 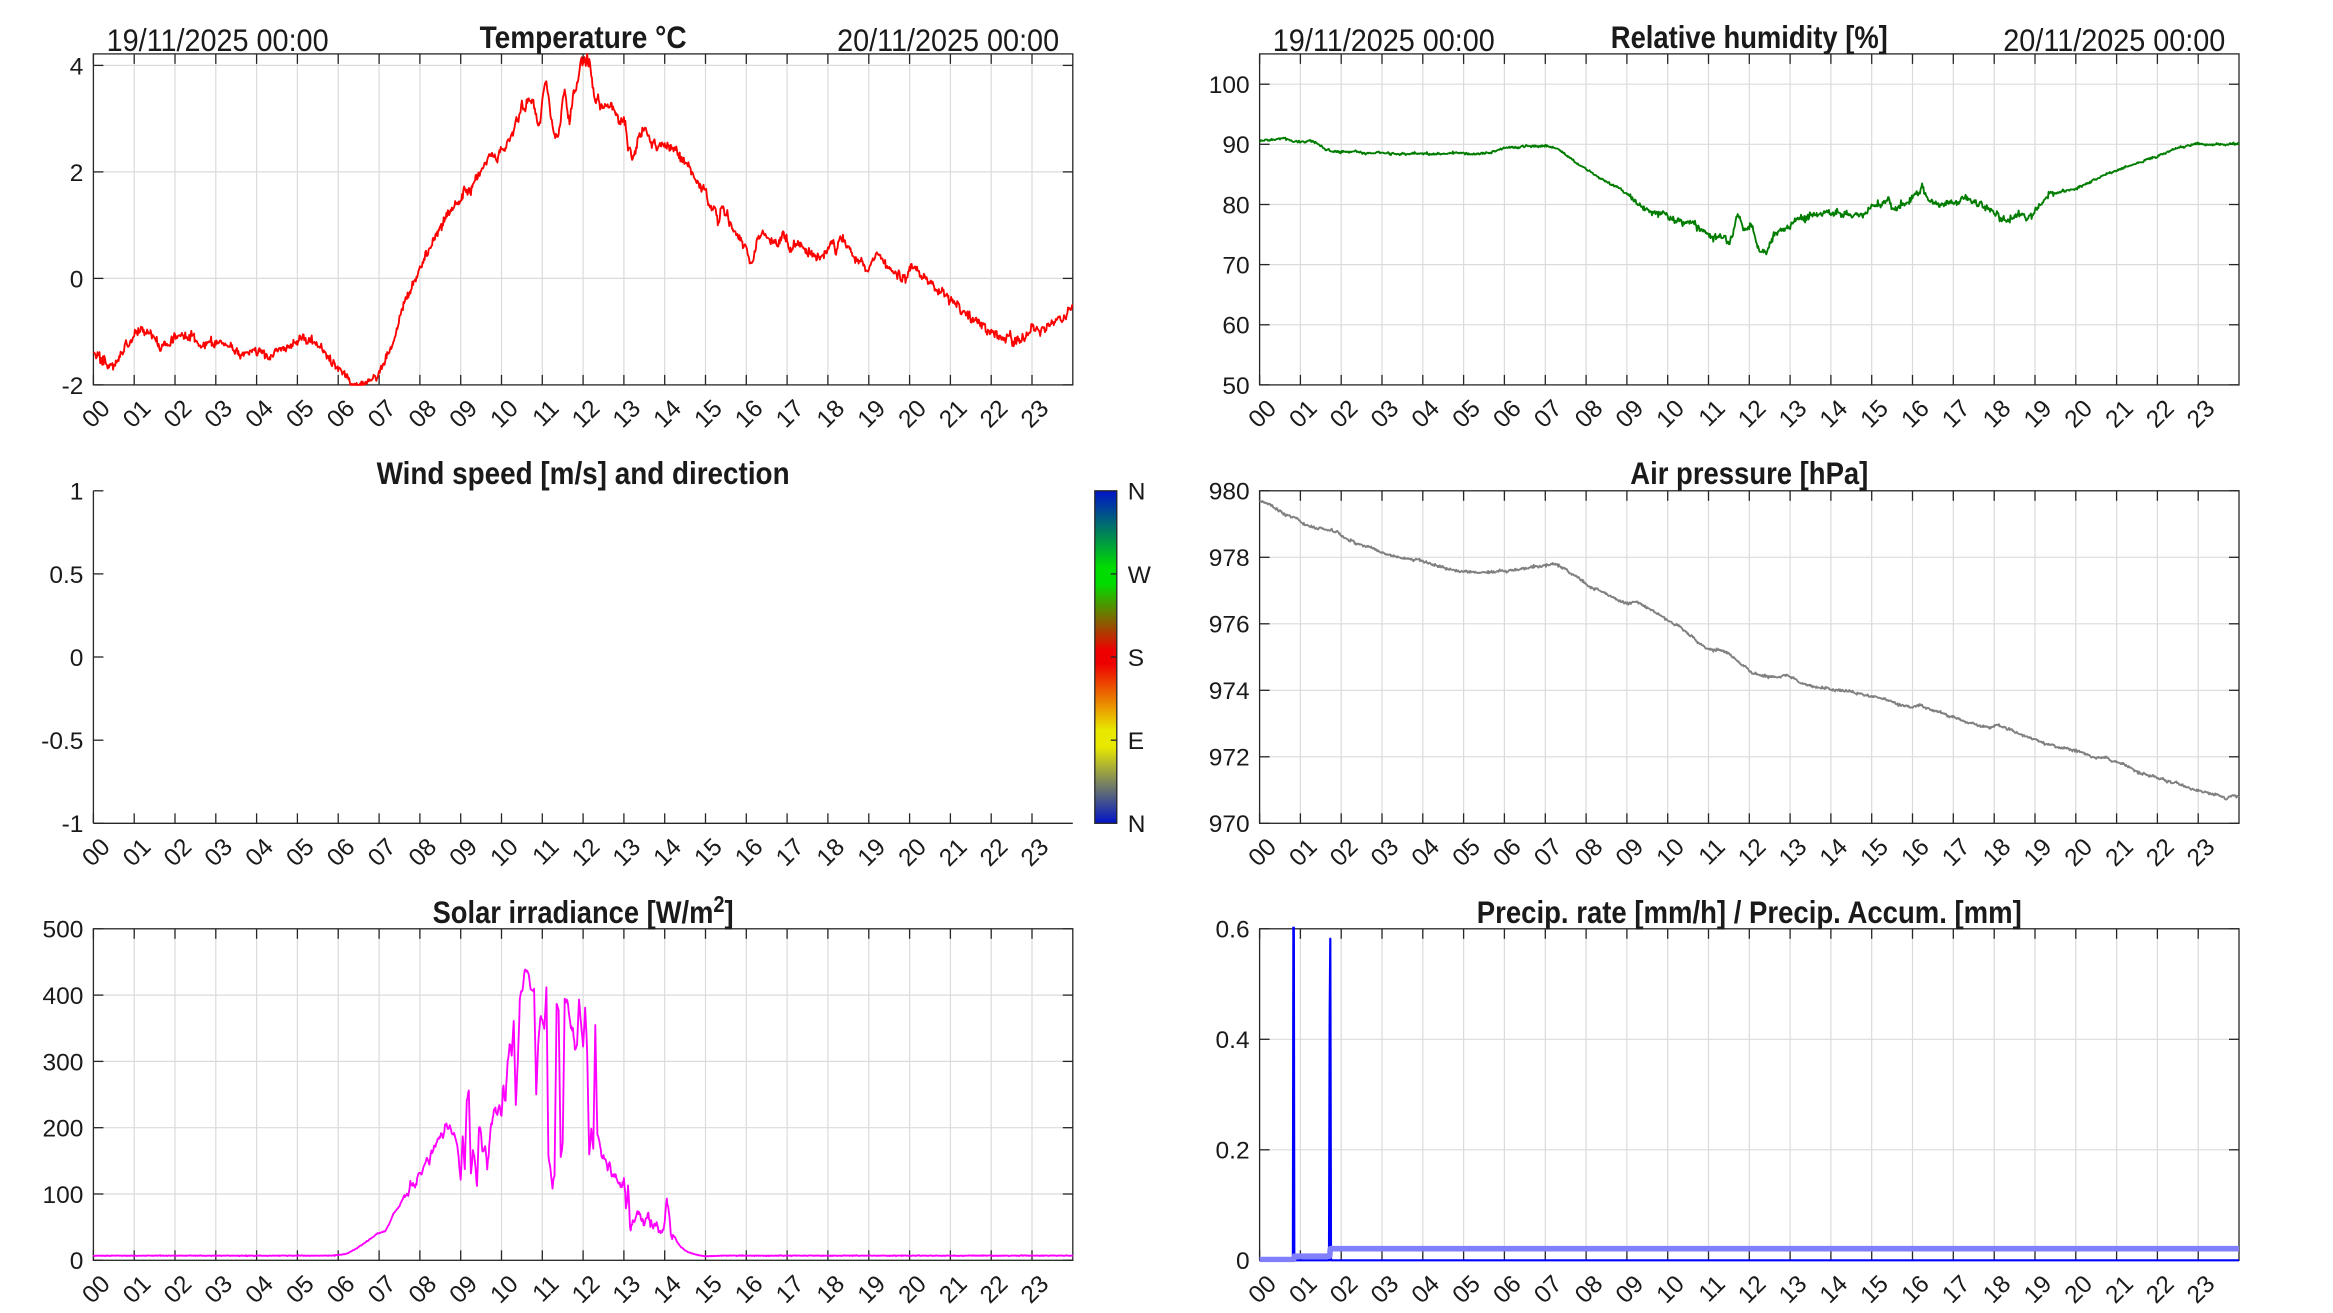 What do you see at coordinates (1140, 575) in the screenshot?
I see `svg-text: W` at bounding box center [1140, 575].